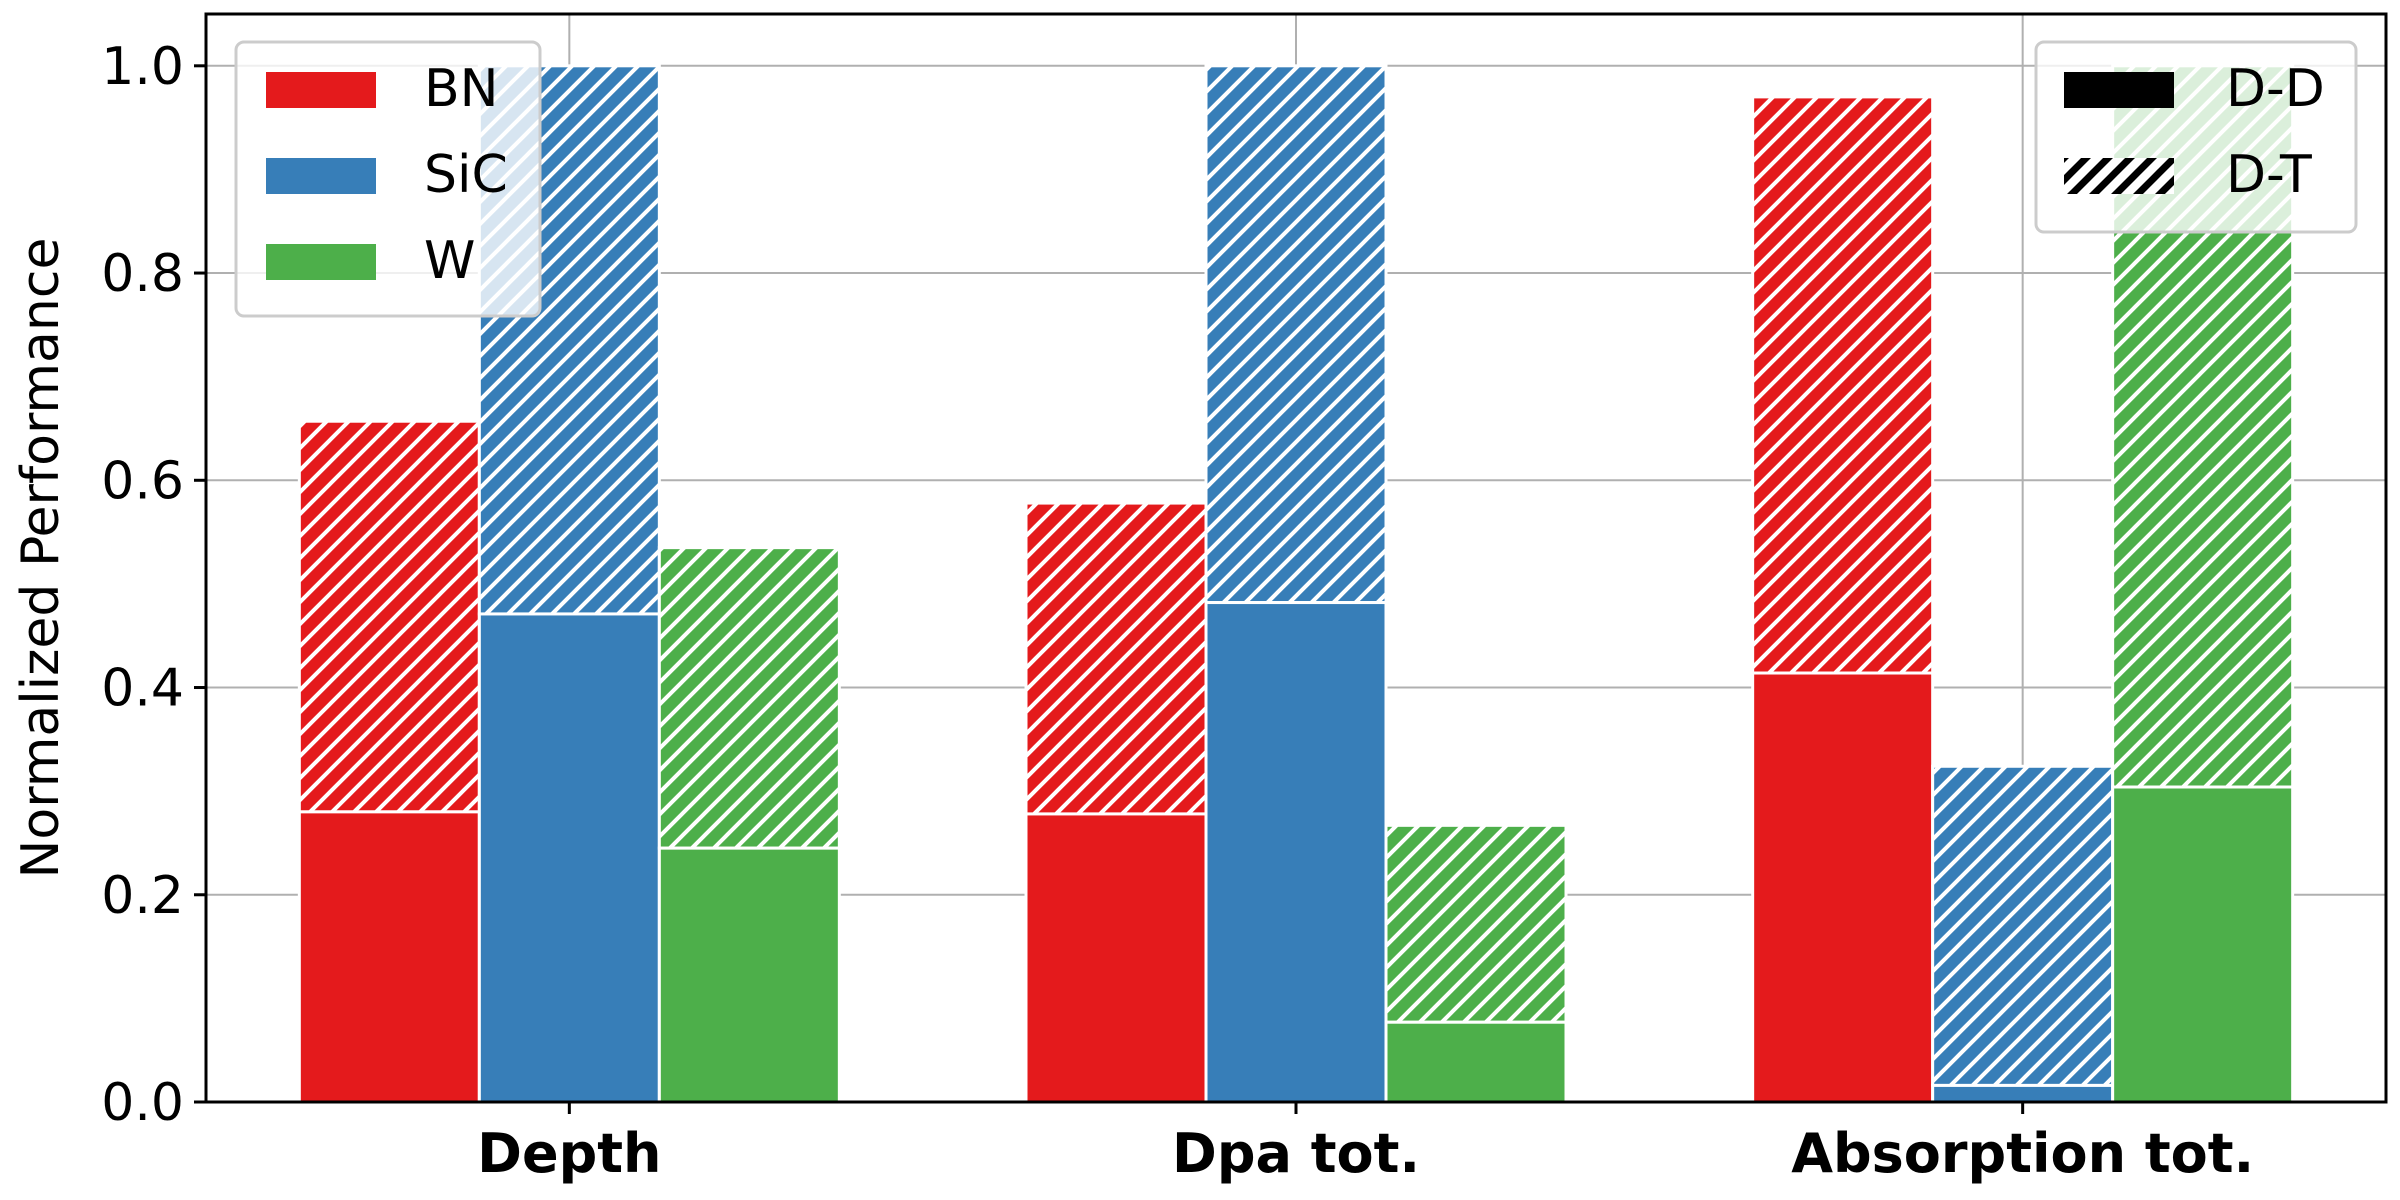  What do you see at coordinates (142, 1103) in the screenshot?
I see `y-tick-label: 0.0` at bounding box center [142, 1103].